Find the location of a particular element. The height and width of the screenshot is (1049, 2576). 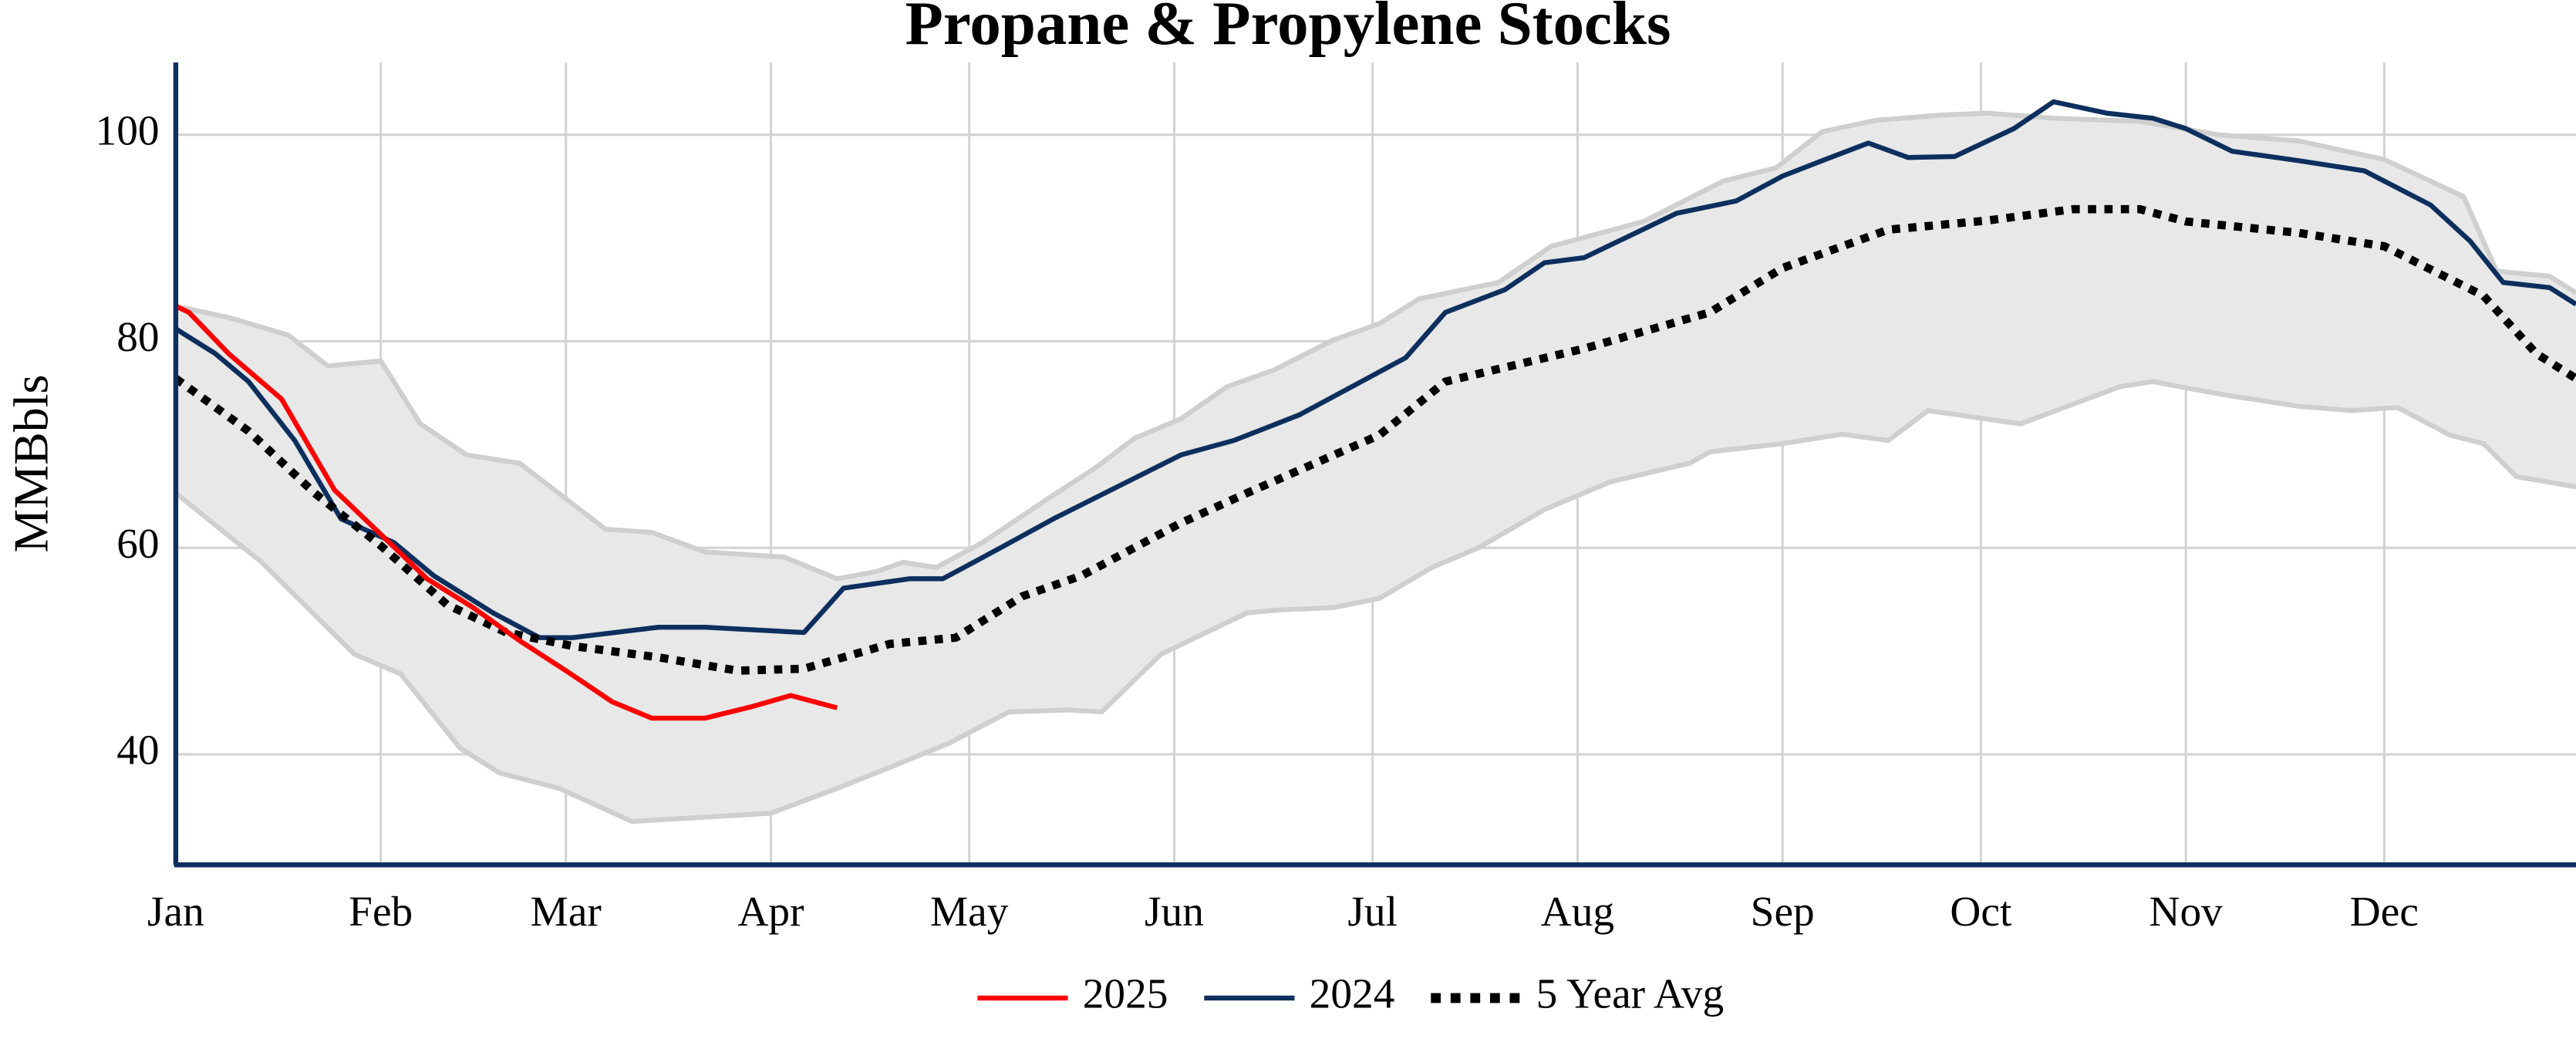

x-tick-label: Jun is located at coordinates (1174, 911).